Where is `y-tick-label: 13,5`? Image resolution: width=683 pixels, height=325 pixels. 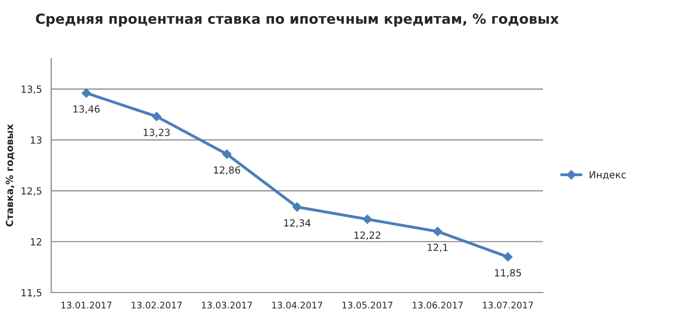
y-tick-label: 13,5 is located at coordinates (32, 90).